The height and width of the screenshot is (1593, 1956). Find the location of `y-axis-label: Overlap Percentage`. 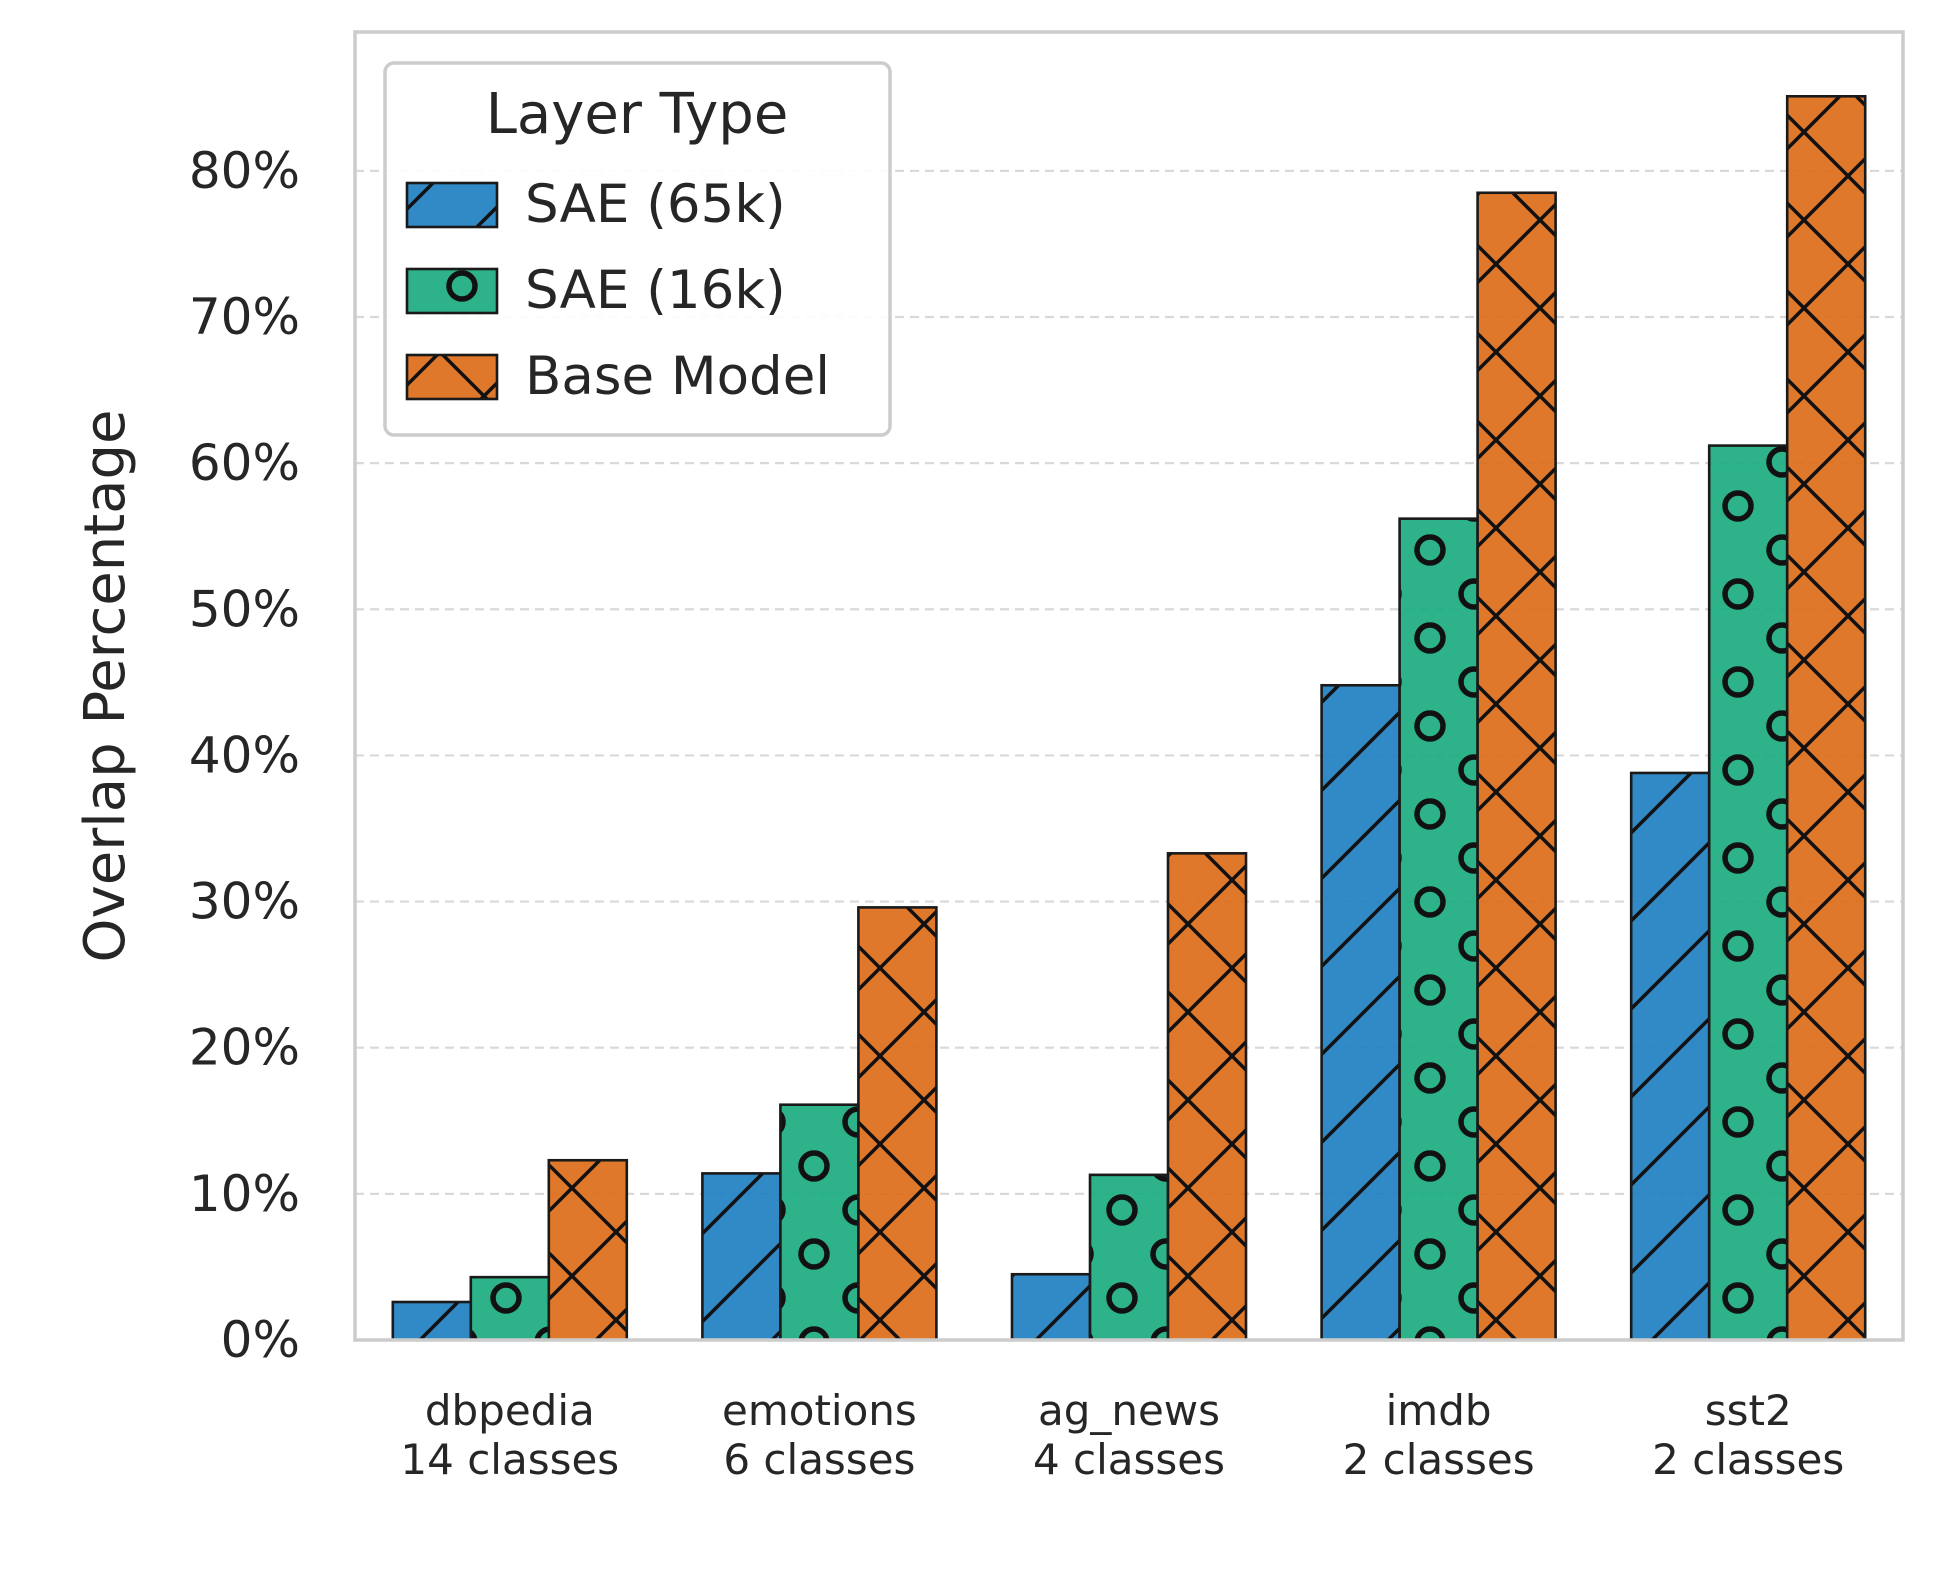

y-axis-label: Overlap Percentage is located at coordinates (105, 686).